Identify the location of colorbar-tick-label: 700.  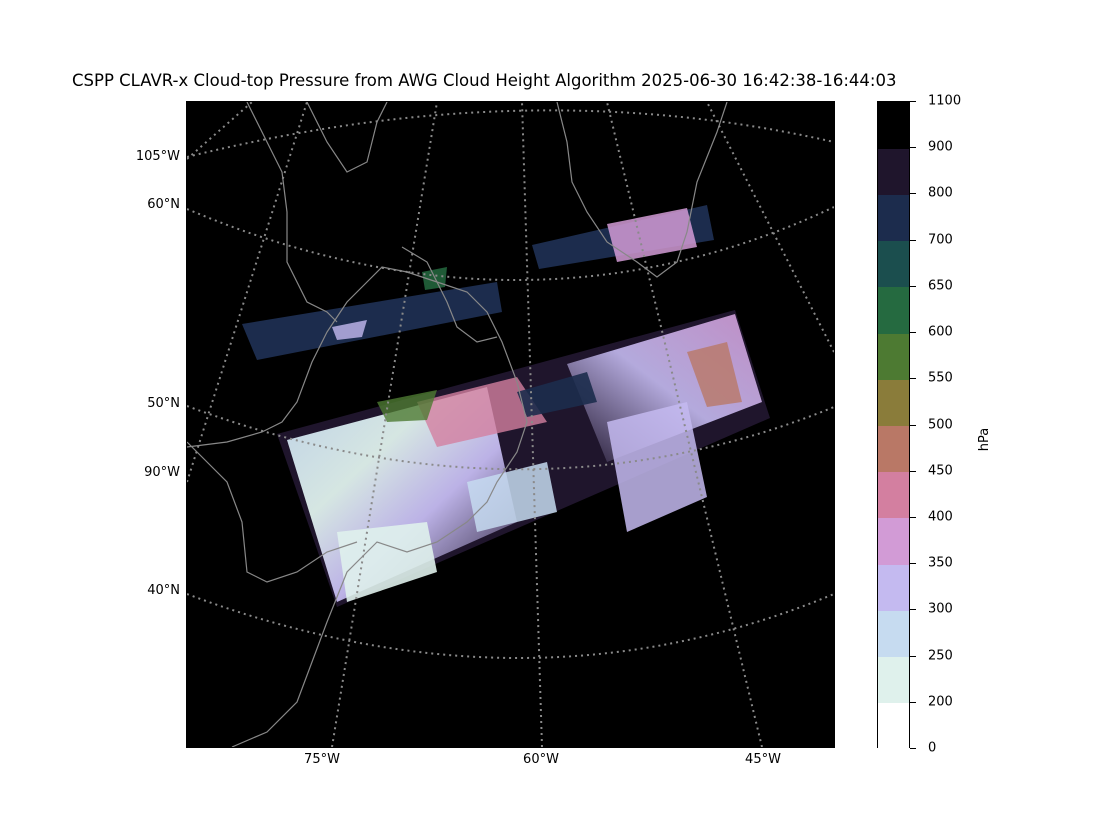
(940, 240).